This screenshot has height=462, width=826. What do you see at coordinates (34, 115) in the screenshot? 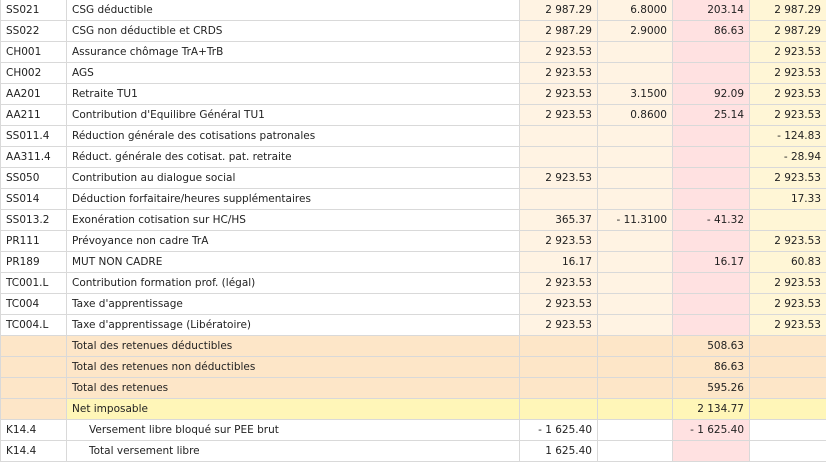
I see `rubric-code: AA211` at bounding box center [34, 115].